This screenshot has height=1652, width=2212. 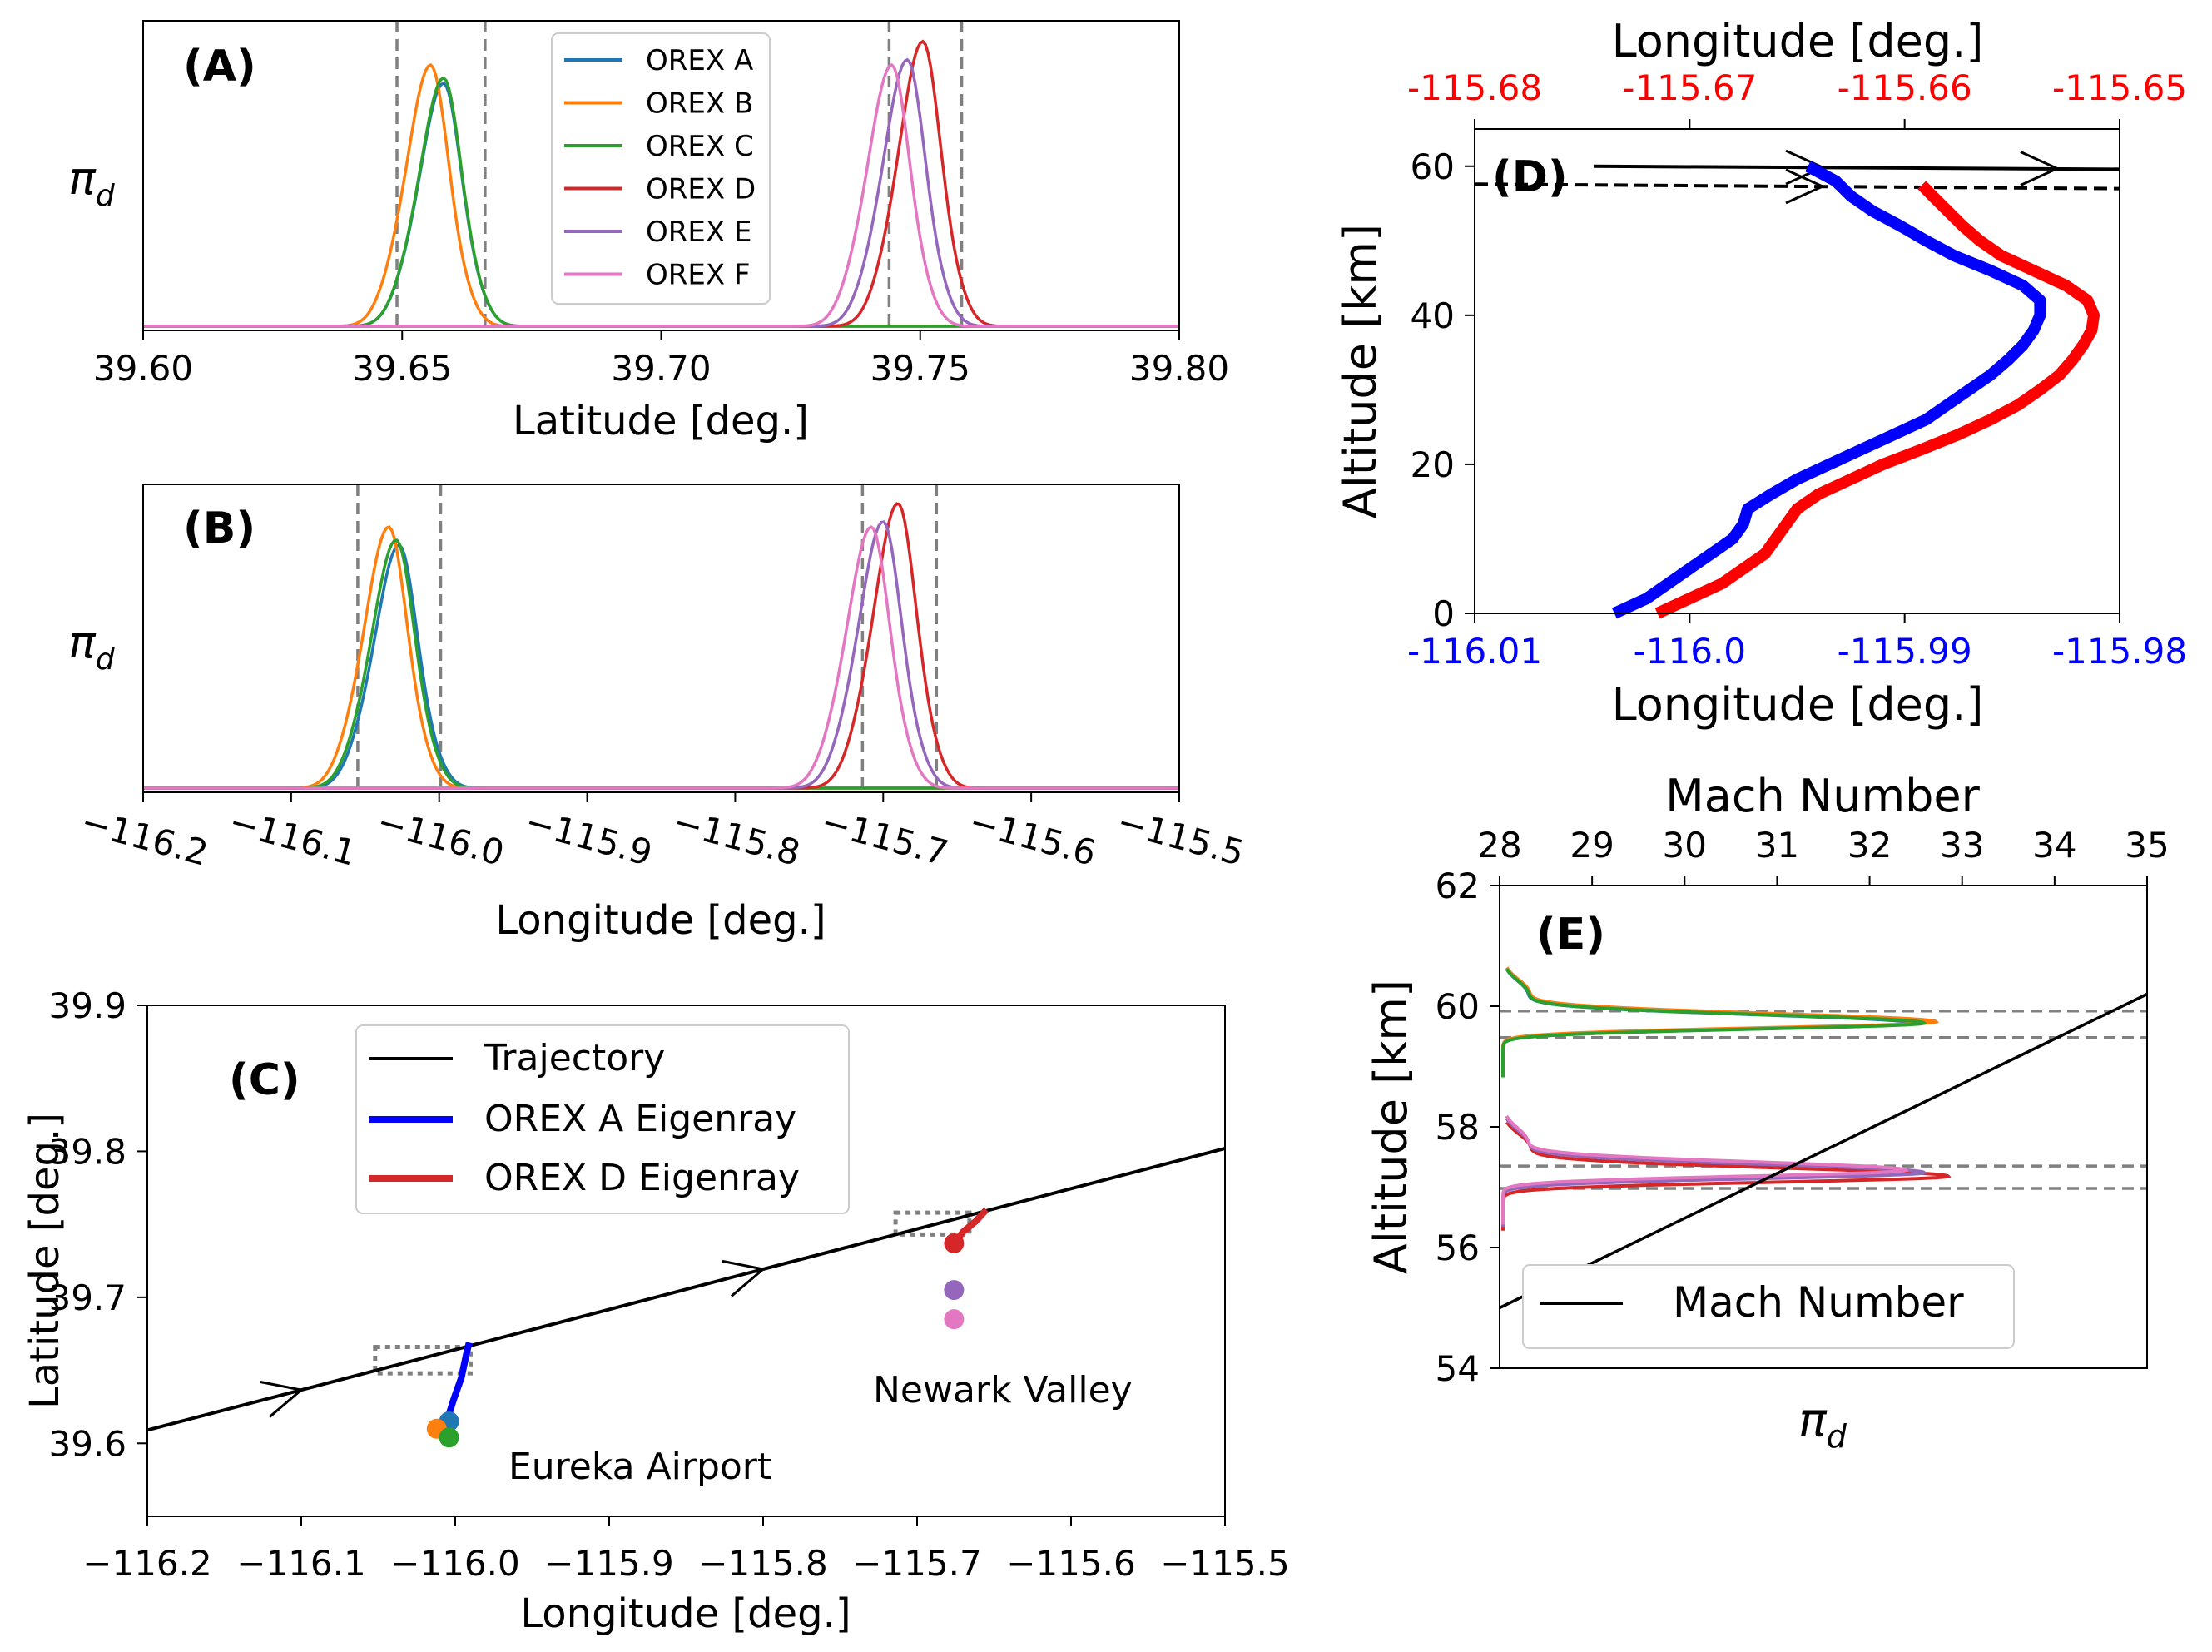 I want to click on panel-a-curves, so click(x=661, y=183).